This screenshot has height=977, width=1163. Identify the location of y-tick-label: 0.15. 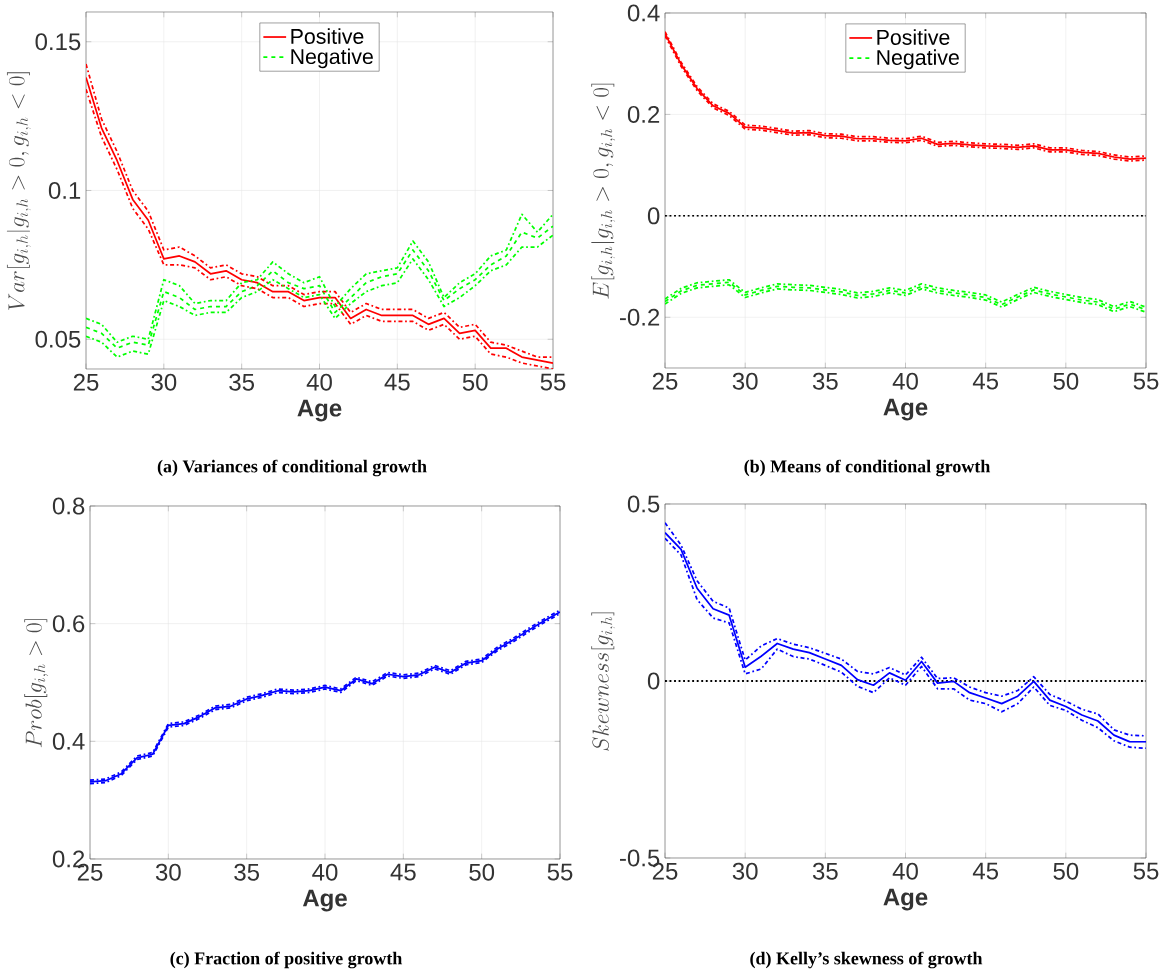
(58, 42).